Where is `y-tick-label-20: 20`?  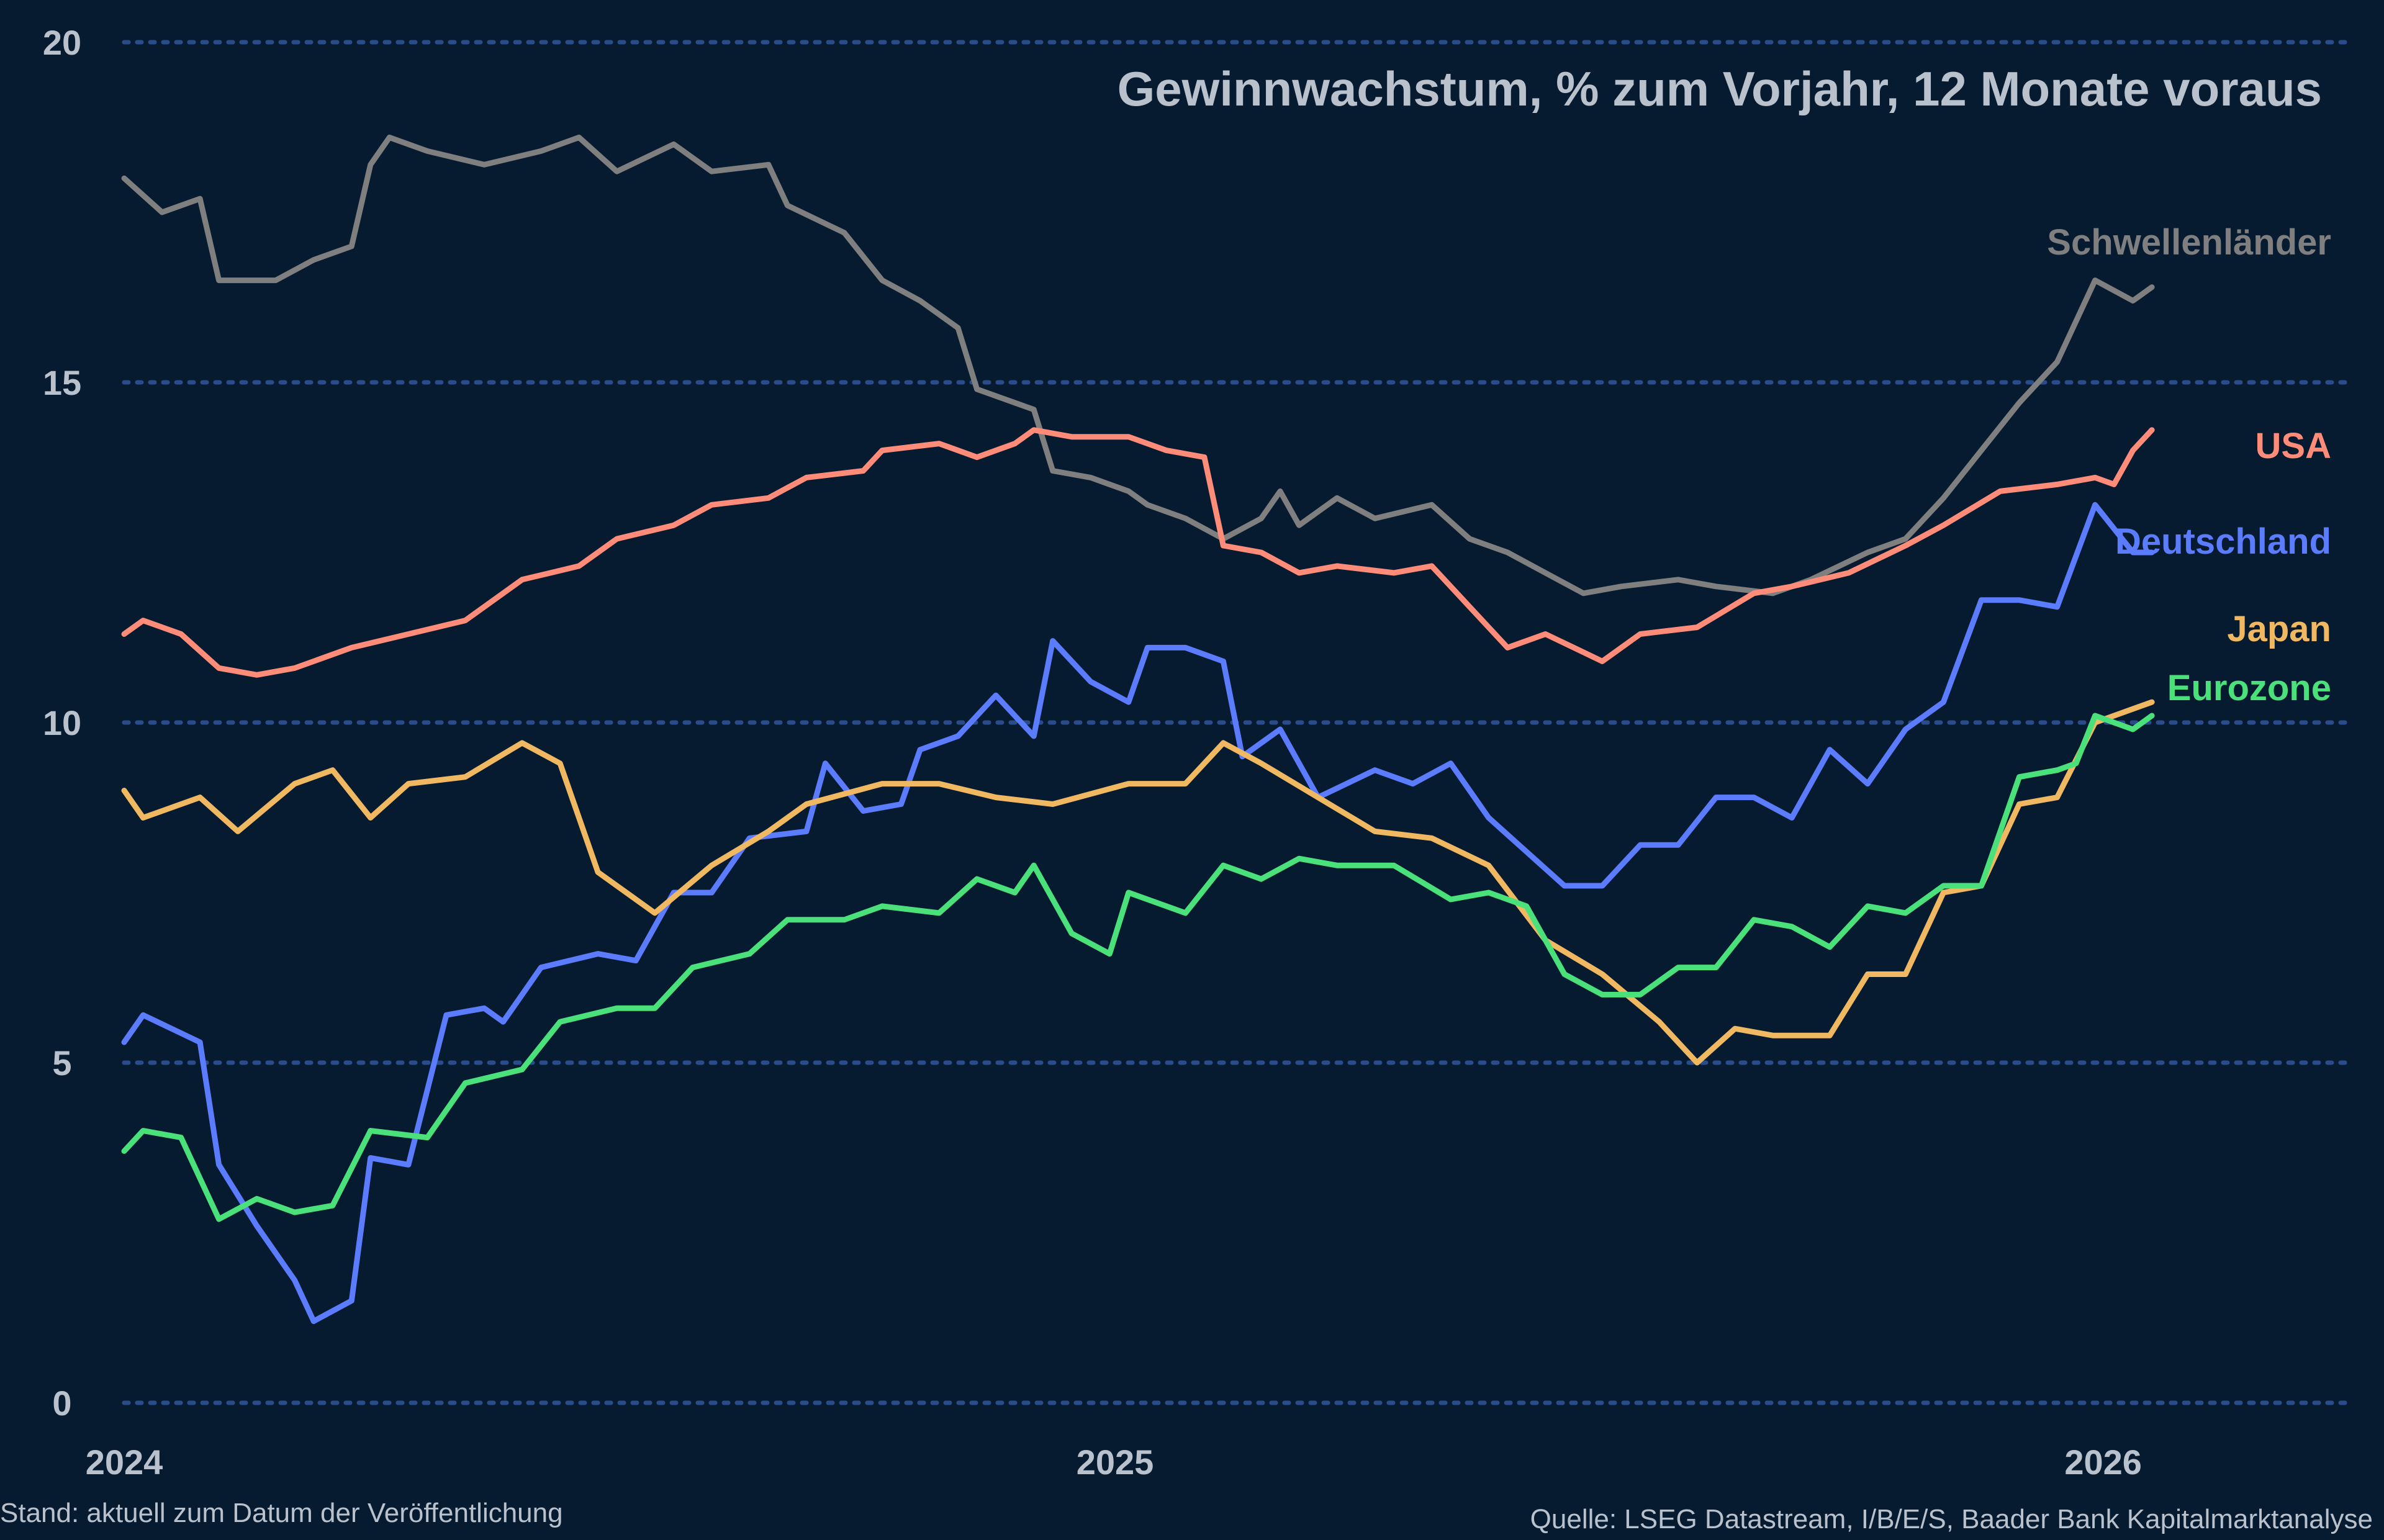 y-tick-label-20: 20 is located at coordinates (62, 43).